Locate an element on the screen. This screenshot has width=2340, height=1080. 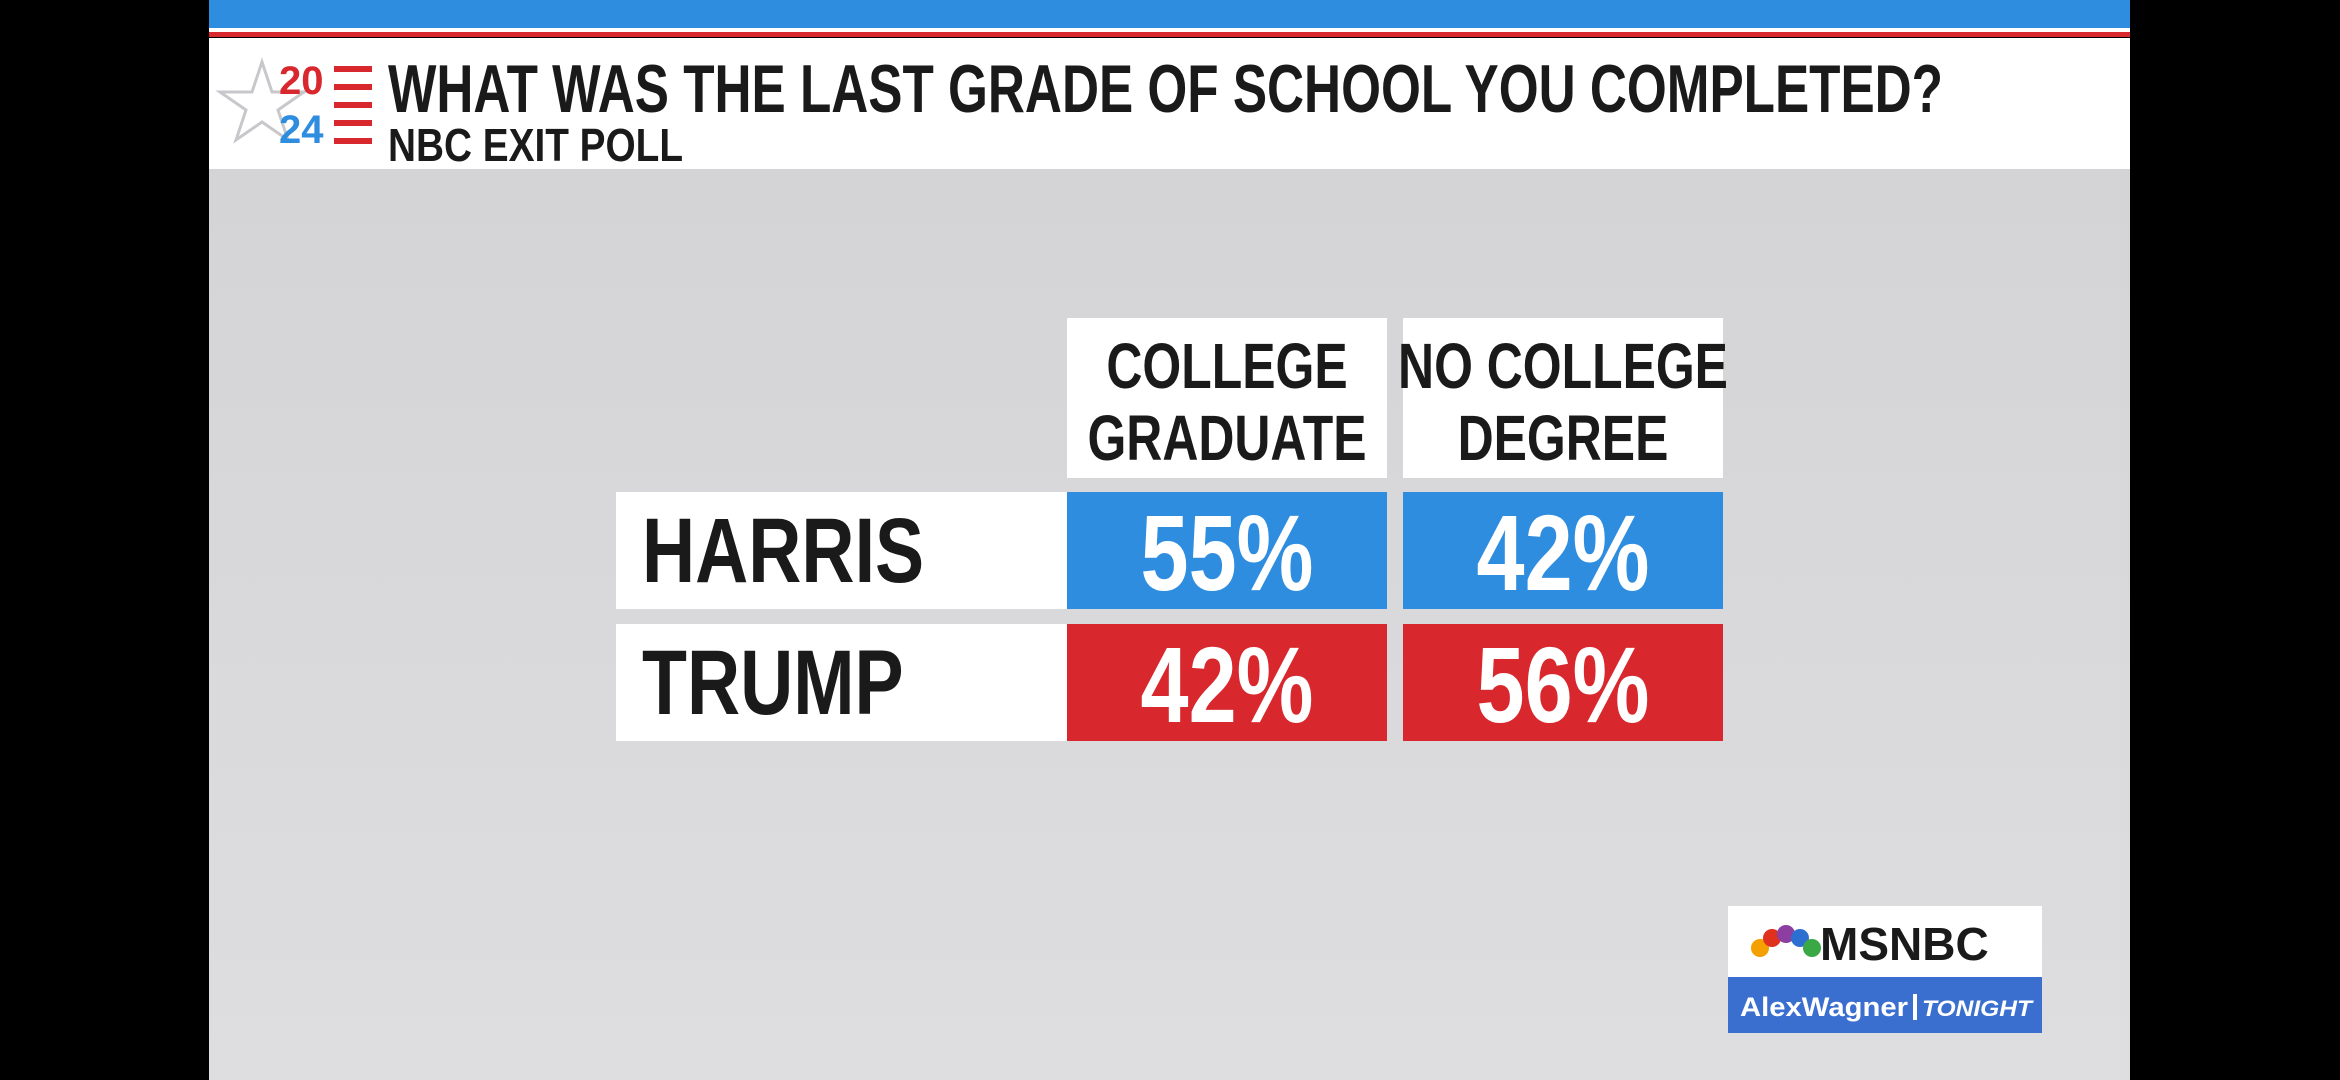
logo-bottom is located at coordinates (1885, 1005).